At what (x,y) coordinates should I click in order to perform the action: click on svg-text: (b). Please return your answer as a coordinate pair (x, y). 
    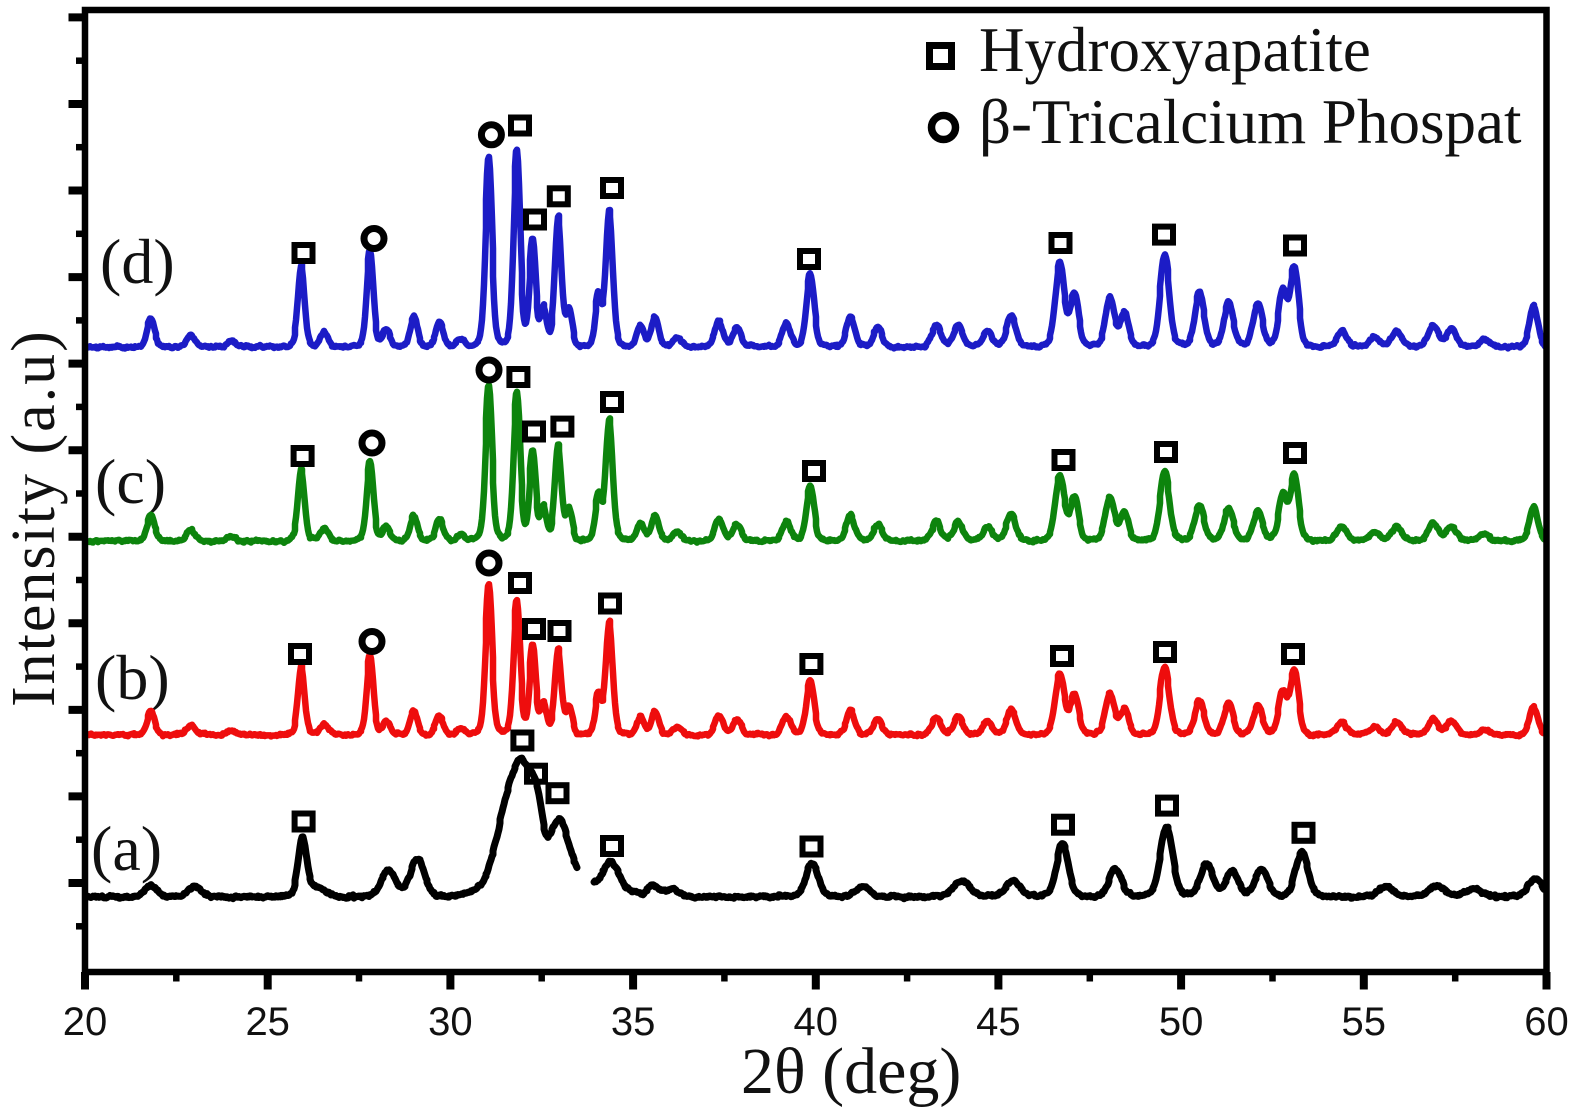
    Looking at the image, I should click on (132, 677).